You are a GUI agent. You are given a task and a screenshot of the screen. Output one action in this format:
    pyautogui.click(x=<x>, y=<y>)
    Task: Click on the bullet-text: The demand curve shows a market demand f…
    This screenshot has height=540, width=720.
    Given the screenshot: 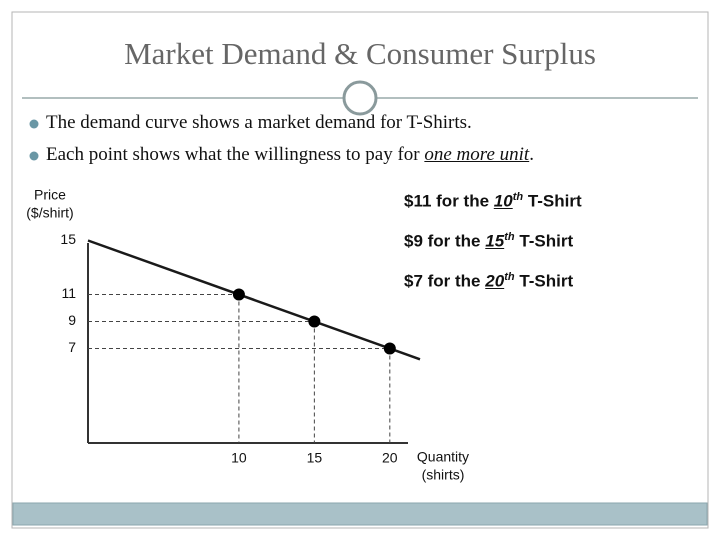 What is the action you would take?
    pyautogui.click(x=259, y=122)
    